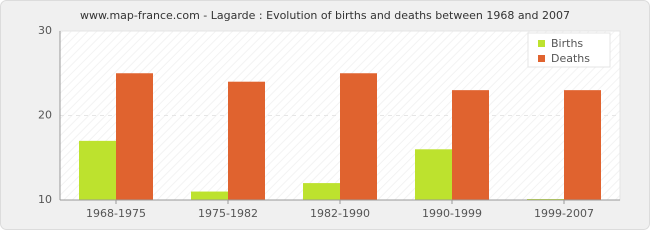 Image resolution: width=650 pixels, height=240 pixels. What do you see at coordinates (228, 213) in the screenshot?
I see `x-tick-label: 1975-1982` at bounding box center [228, 213].